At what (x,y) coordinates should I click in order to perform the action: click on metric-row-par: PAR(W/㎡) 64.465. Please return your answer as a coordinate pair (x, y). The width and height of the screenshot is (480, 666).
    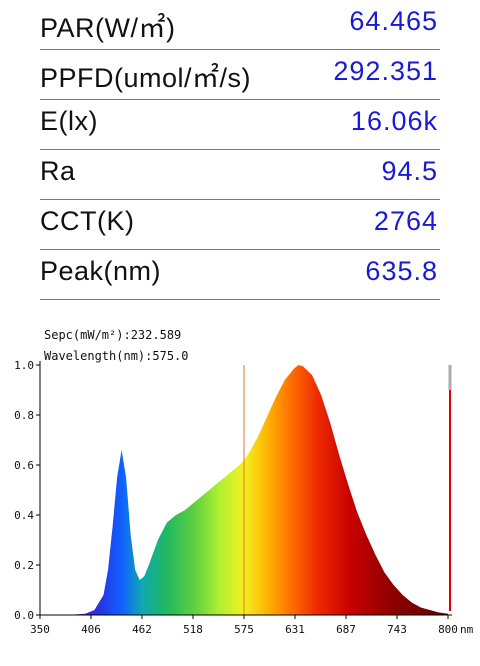
    Looking at the image, I should click on (240, 25).